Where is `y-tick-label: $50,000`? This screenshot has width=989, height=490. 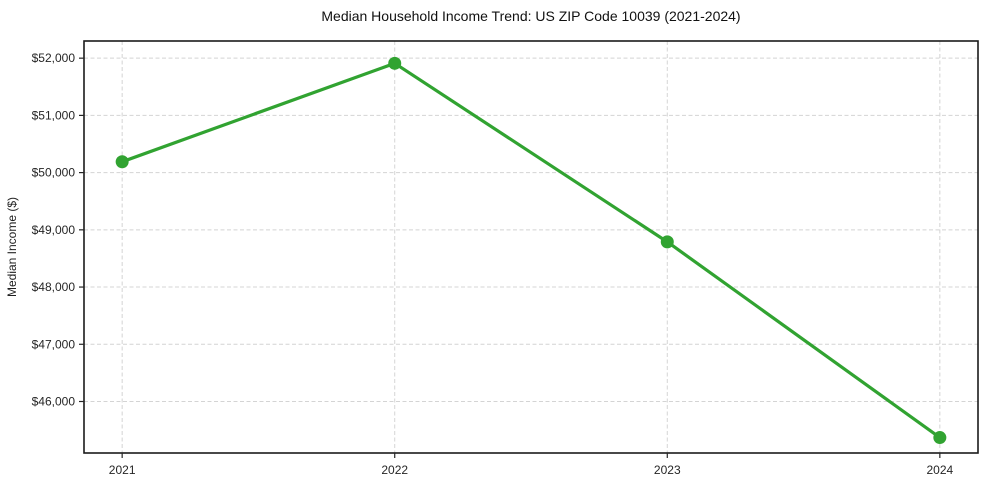 y-tick-label: $50,000 is located at coordinates (54, 173).